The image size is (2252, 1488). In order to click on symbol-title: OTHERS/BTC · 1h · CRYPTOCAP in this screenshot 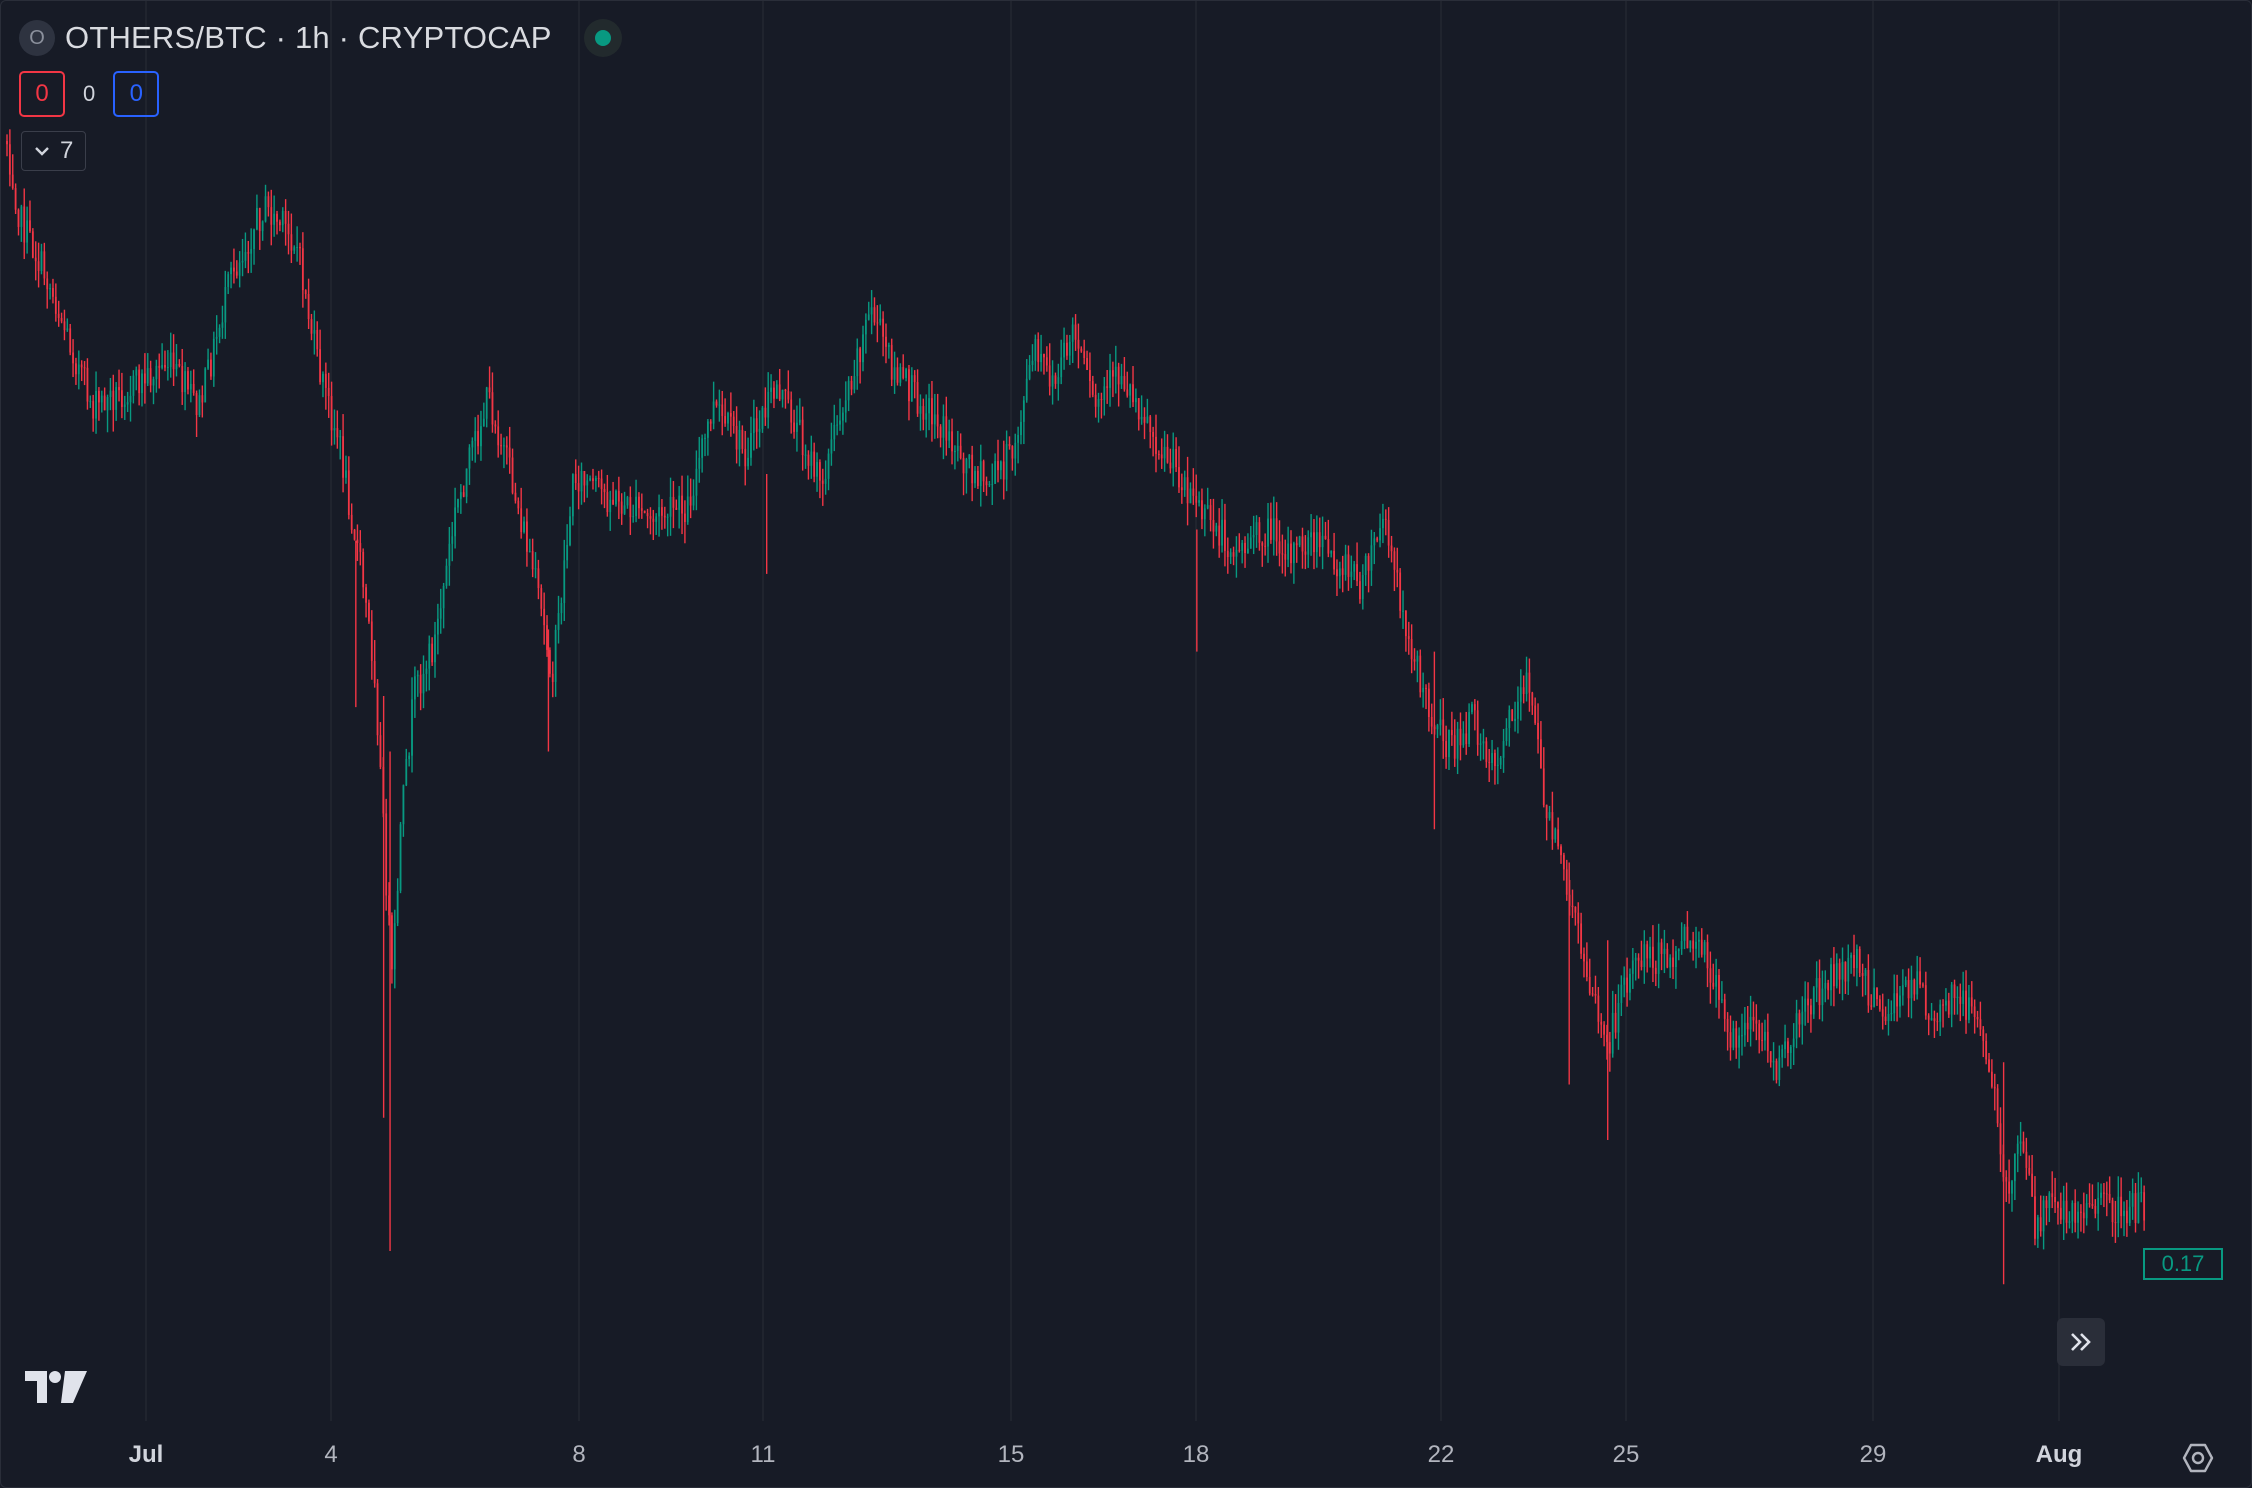, I will do `click(308, 37)`.